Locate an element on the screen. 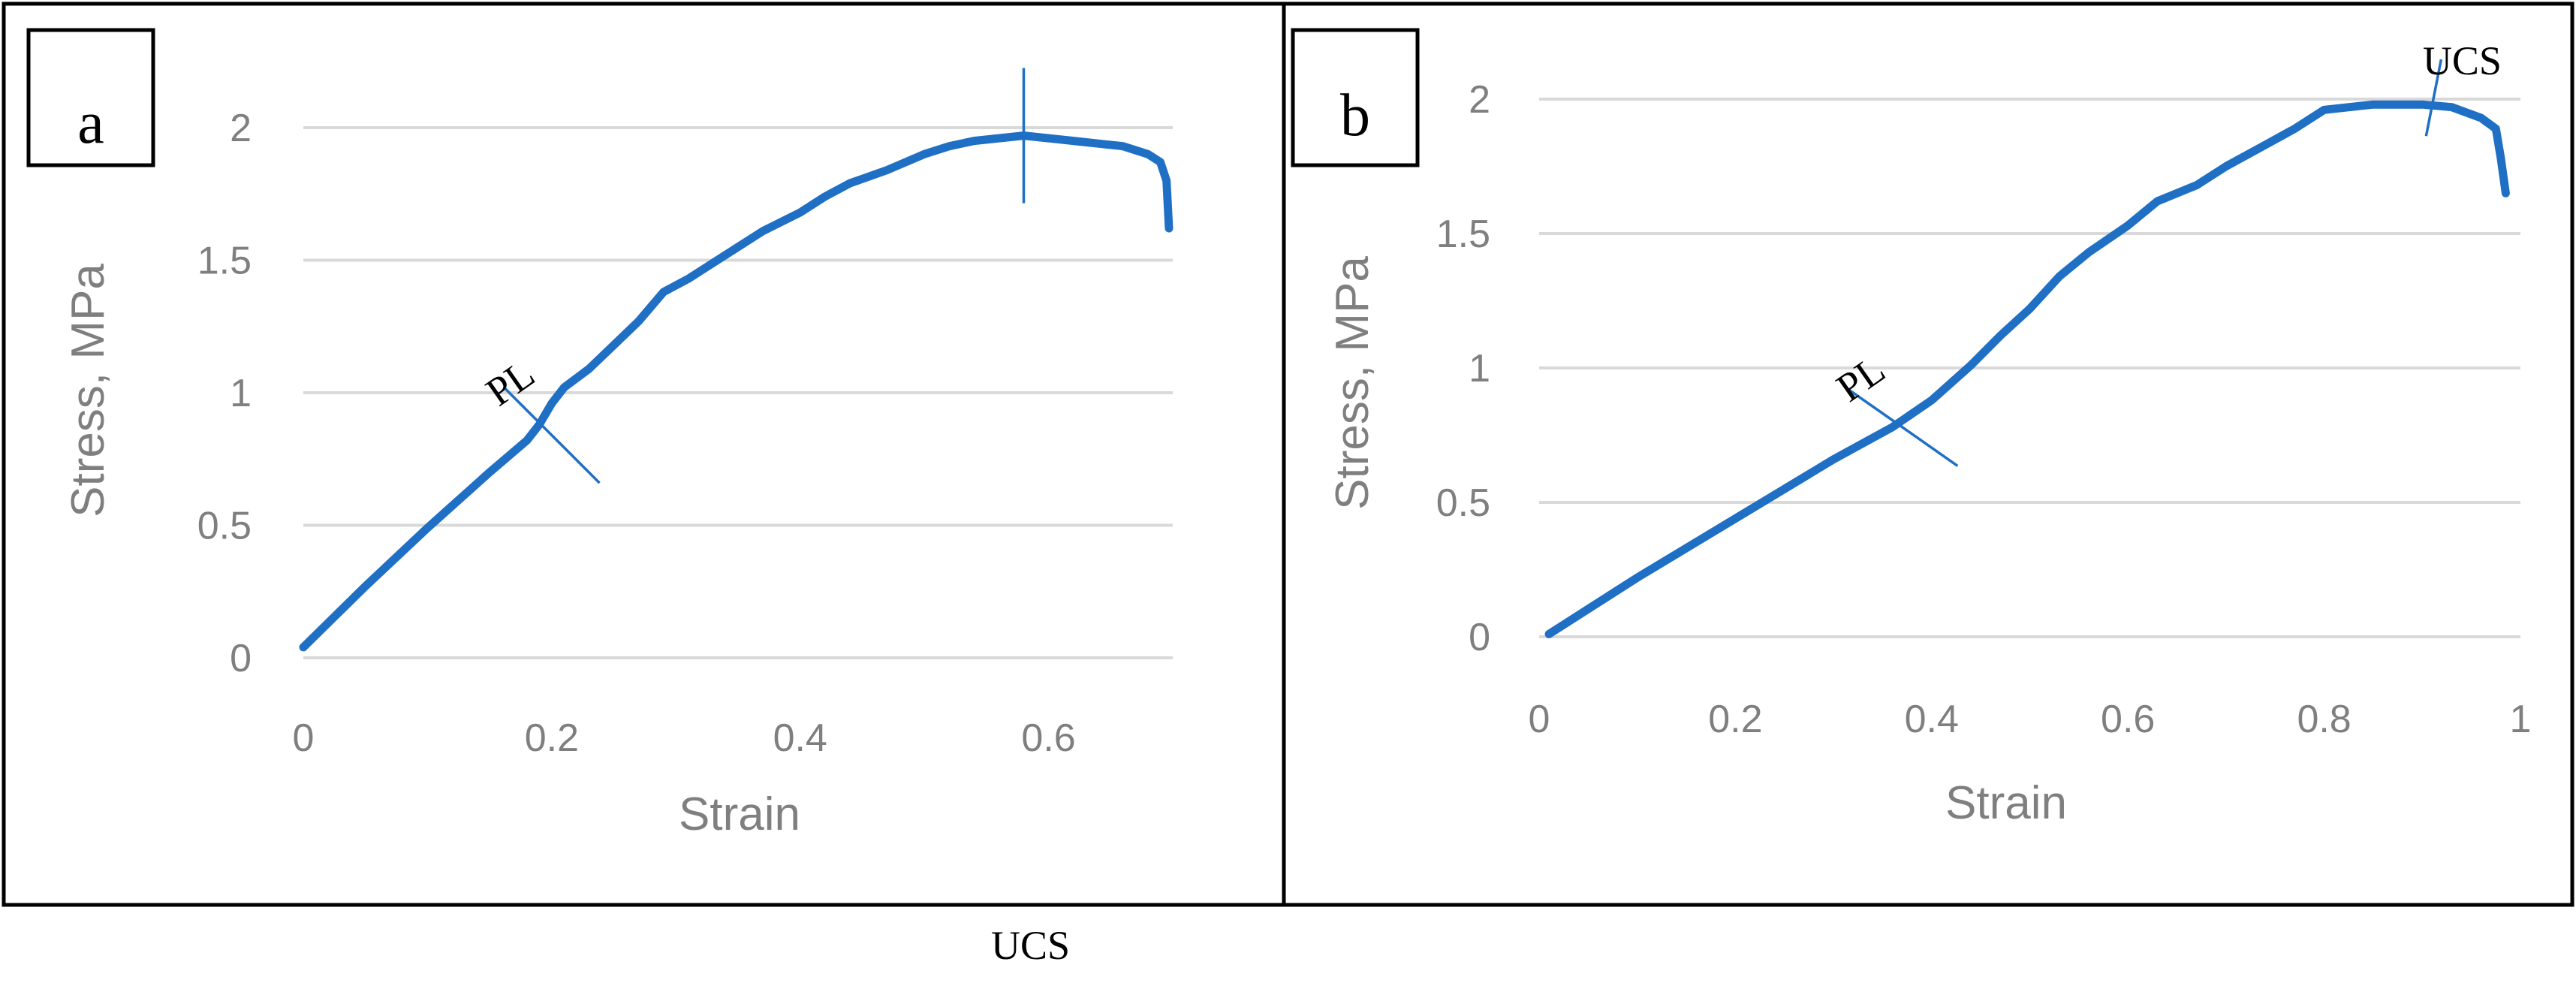  y-axis-label-a: Stress, MPa is located at coordinates (88, 390).